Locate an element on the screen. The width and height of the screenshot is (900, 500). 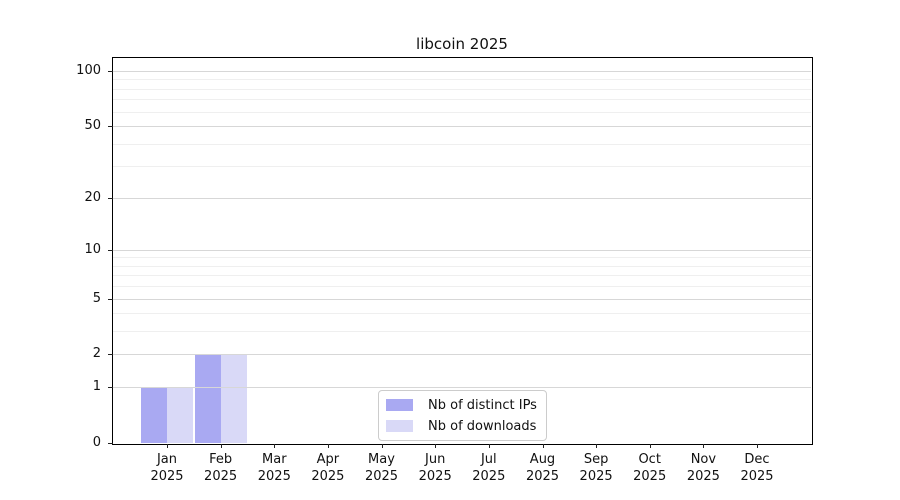
y-tick-label: 1 is located at coordinates (96, 387).